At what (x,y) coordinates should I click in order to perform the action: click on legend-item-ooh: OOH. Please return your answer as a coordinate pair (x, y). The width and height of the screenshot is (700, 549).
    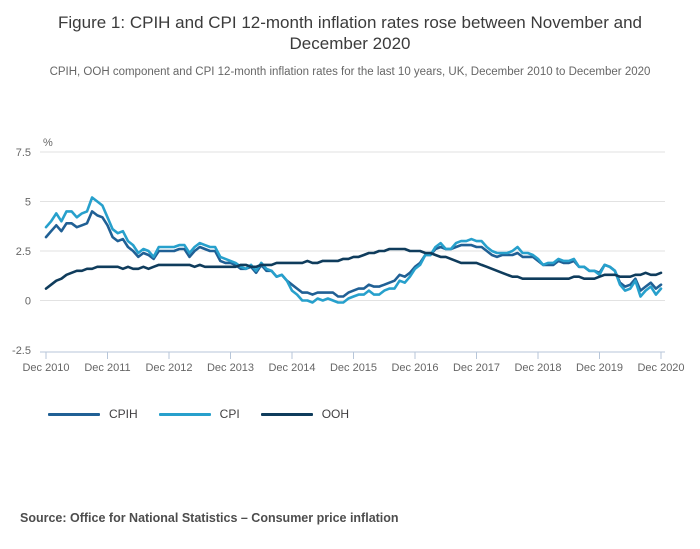
    Looking at the image, I should click on (305, 414).